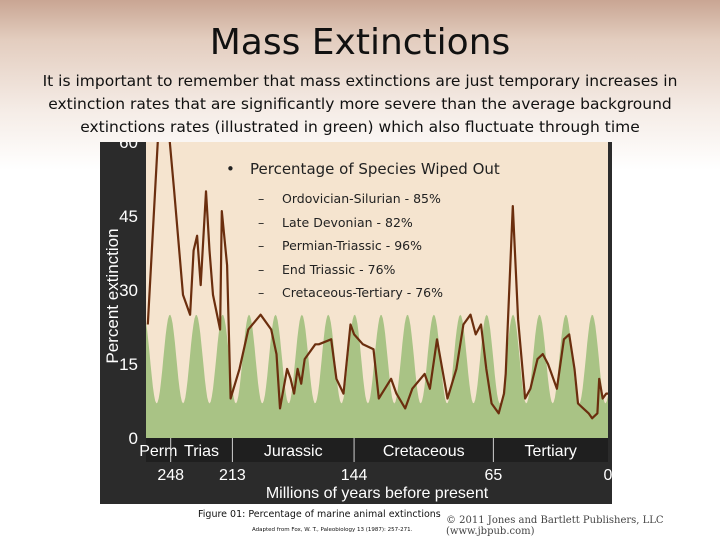 This screenshot has width=720, height=540. What do you see at coordinates (424, 451) in the screenshot?
I see `period-label: Cretaceous` at bounding box center [424, 451].